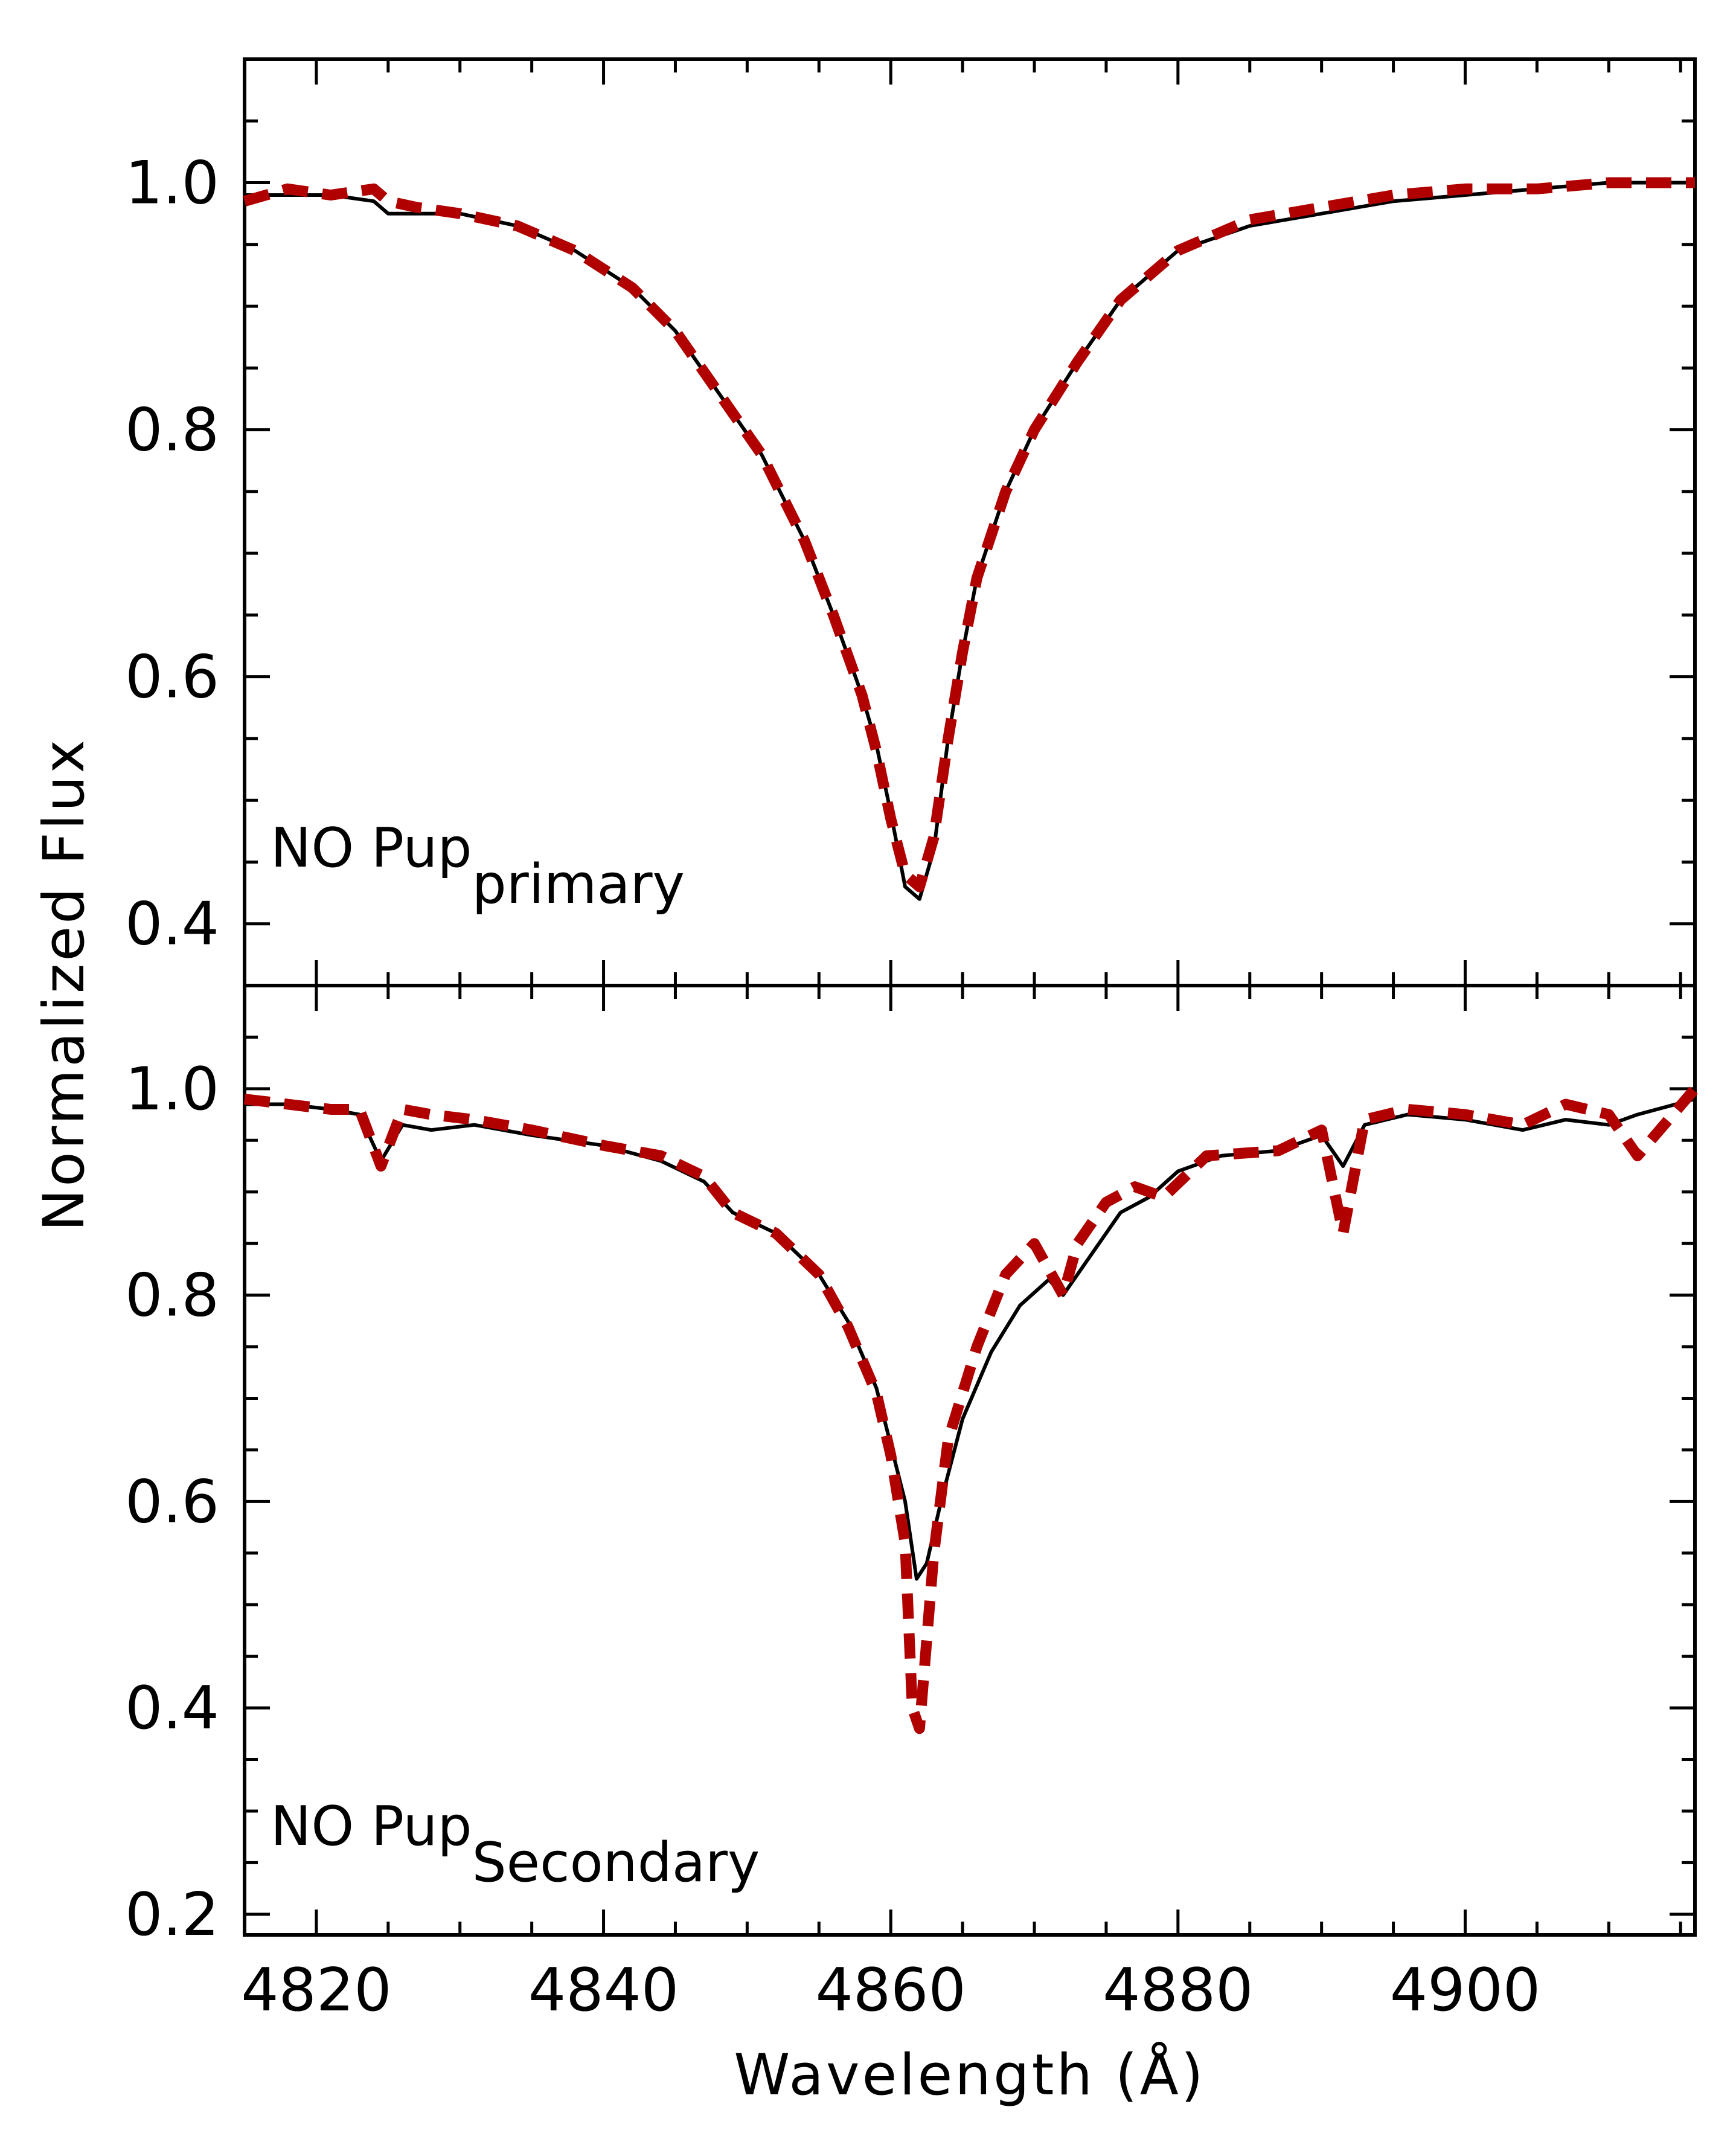 This screenshot has height=2139, width=1736. I want to click on y-axis-title: Normalized Flux, so click(64, 984).